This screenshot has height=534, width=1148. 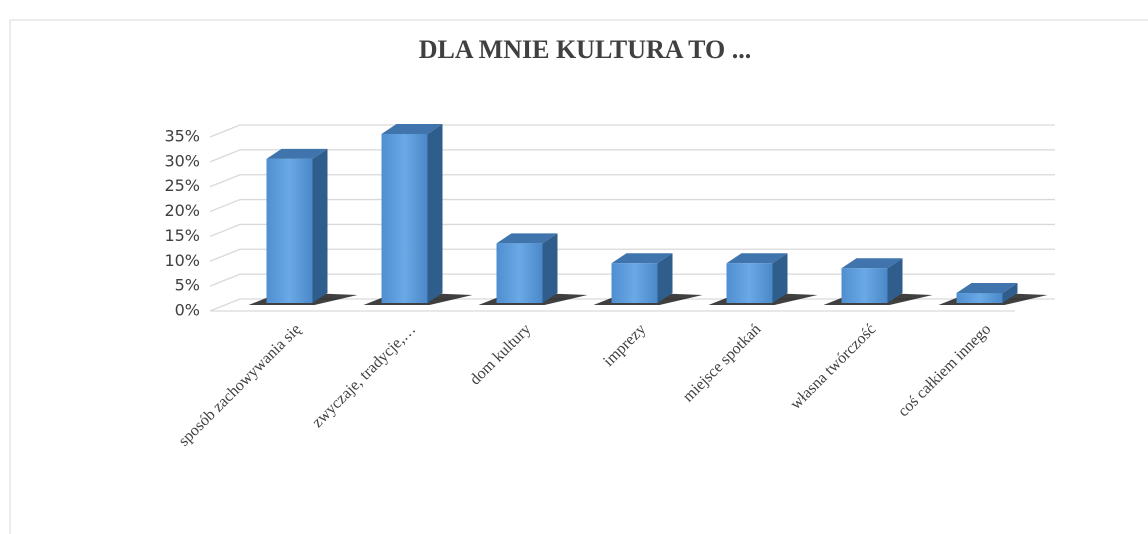 I want to click on x-tick-label: imprezy, so click(x=624, y=345).